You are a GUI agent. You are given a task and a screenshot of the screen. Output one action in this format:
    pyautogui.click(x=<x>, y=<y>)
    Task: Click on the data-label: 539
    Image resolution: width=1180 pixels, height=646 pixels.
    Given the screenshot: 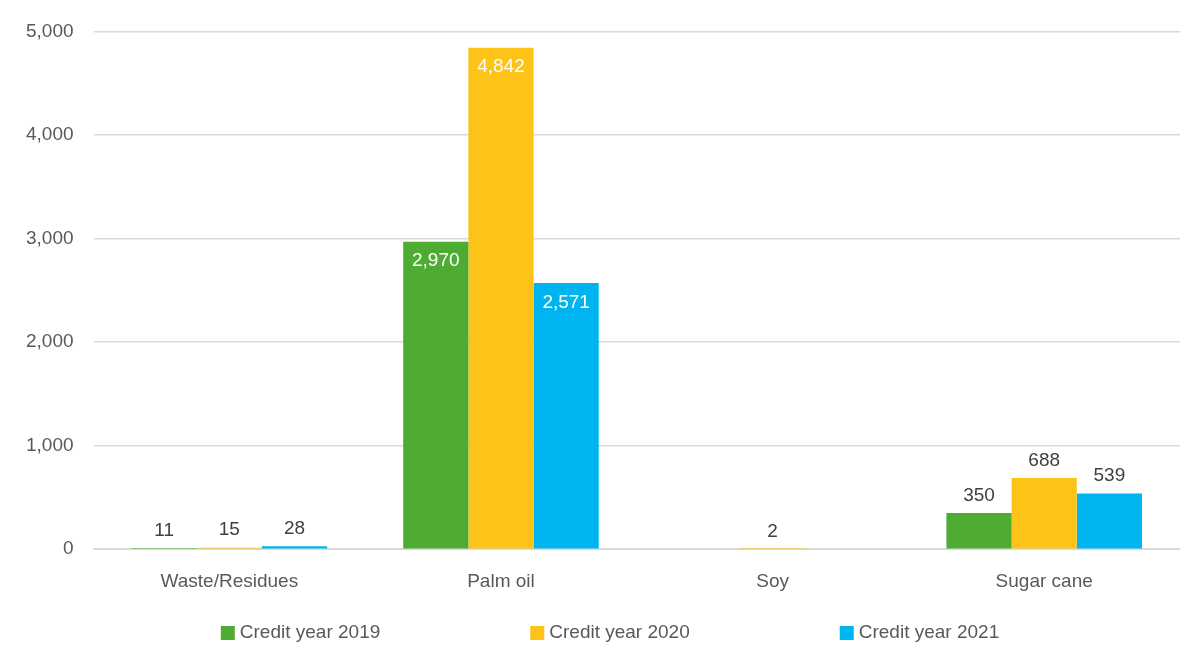 What is the action you would take?
    pyautogui.click(x=1109, y=475)
    